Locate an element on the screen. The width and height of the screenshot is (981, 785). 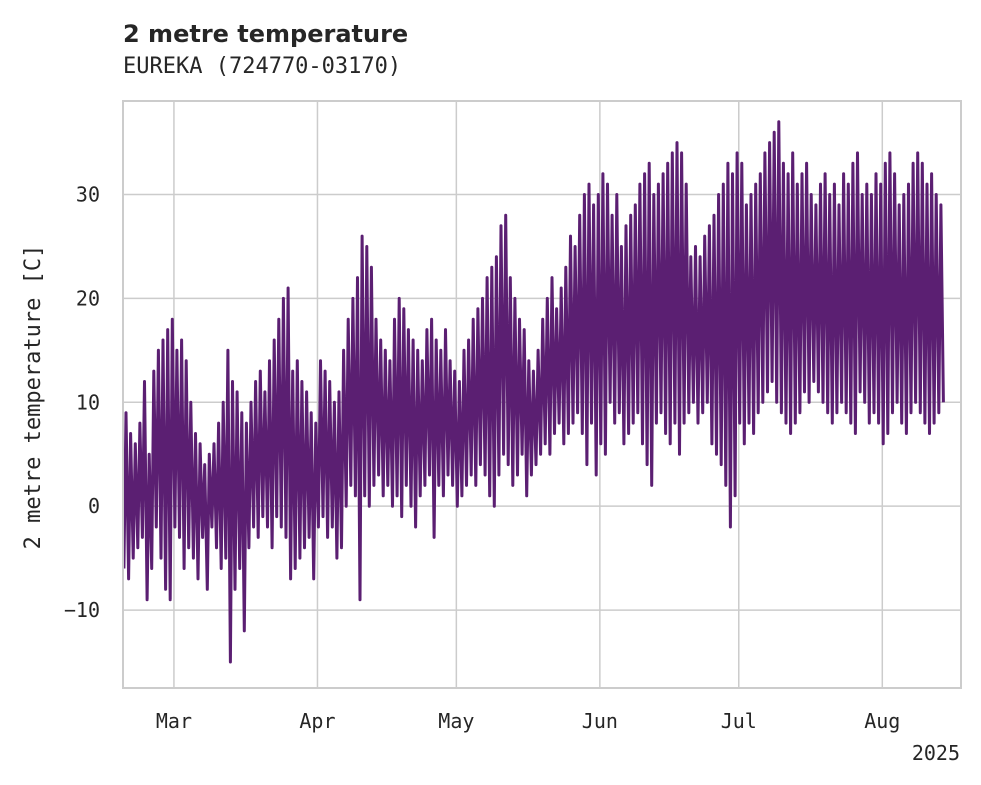
chart-subtitle: EUREKA (724770-03170) is located at coordinates (262, 66).